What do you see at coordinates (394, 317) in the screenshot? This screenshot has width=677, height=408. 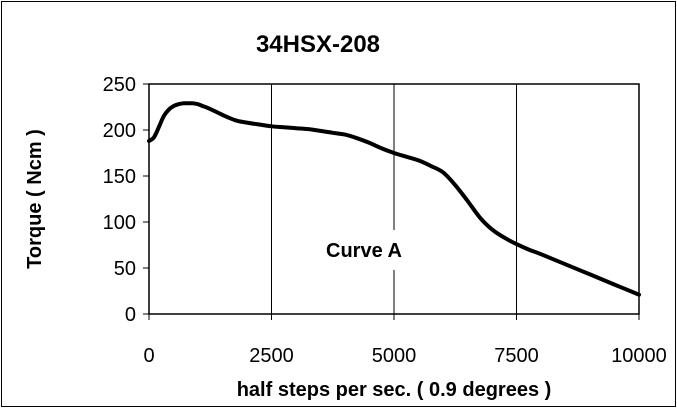 I see `x-tick-marks` at bounding box center [394, 317].